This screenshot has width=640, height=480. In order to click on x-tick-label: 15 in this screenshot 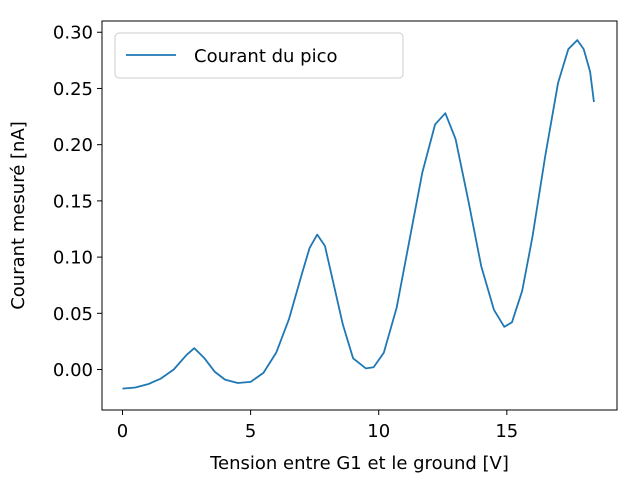, I will do `click(506, 431)`.